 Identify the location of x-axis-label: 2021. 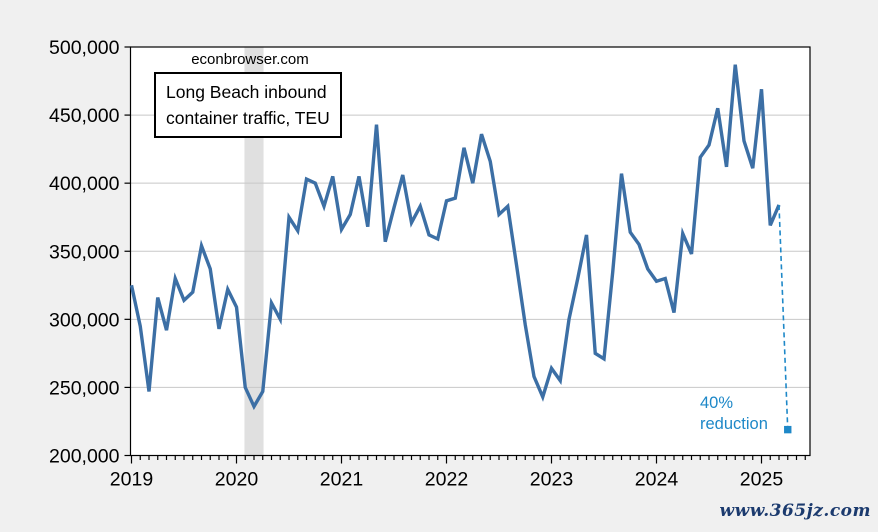
(341, 480).